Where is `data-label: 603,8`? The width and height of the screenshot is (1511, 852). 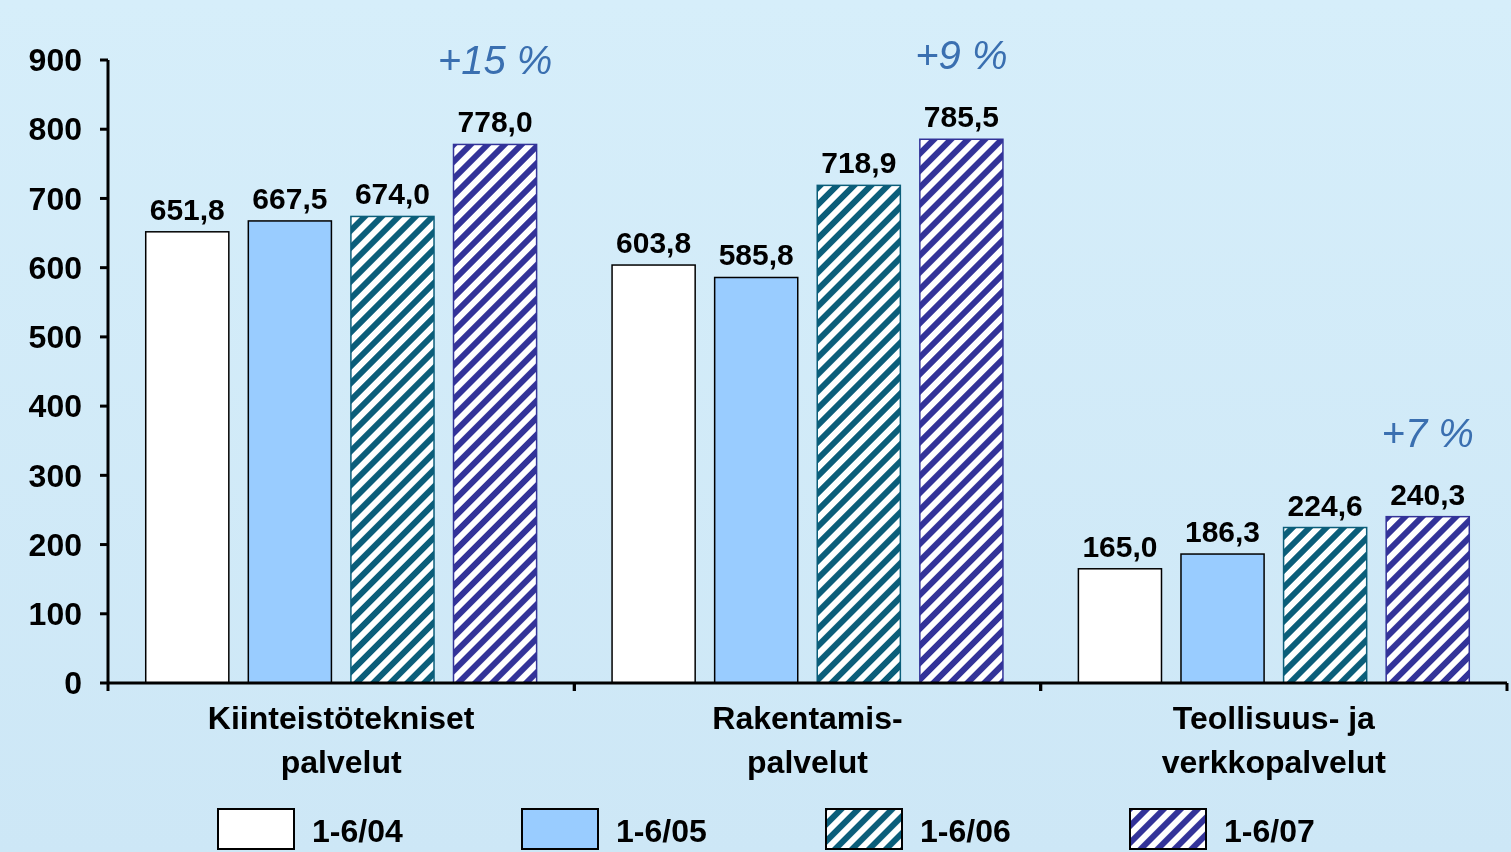 data-label: 603,8 is located at coordinates (654, 243).